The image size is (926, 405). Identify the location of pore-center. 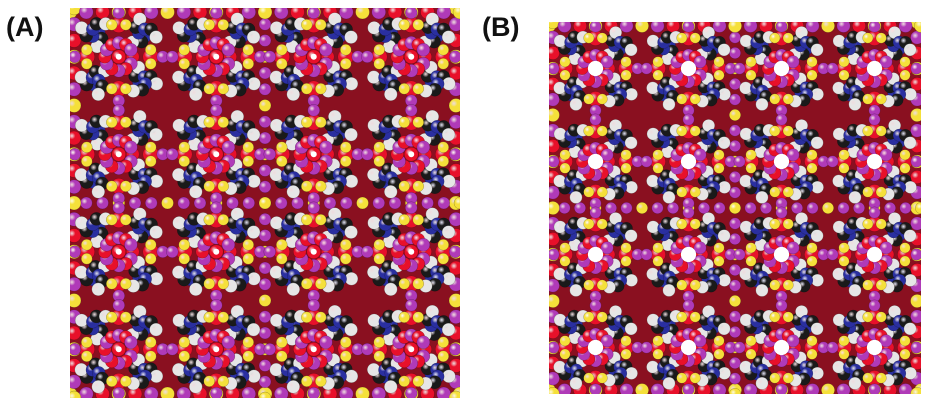
(411, 154).